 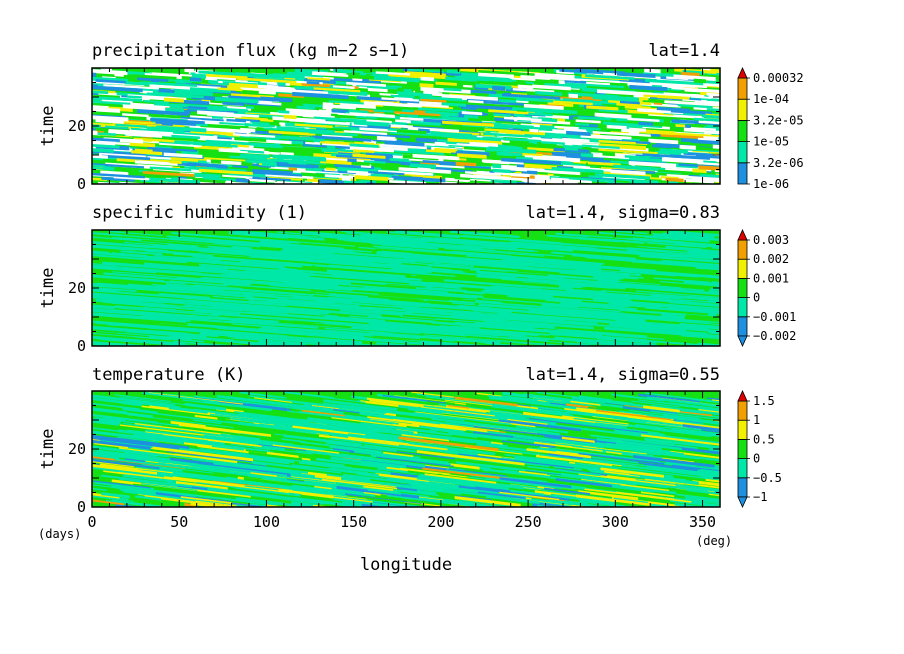 What do you see at coordinates (774, 336) in the screenshot?
I see `colorbar-label: −0.002` at bounding box center [774, 336].